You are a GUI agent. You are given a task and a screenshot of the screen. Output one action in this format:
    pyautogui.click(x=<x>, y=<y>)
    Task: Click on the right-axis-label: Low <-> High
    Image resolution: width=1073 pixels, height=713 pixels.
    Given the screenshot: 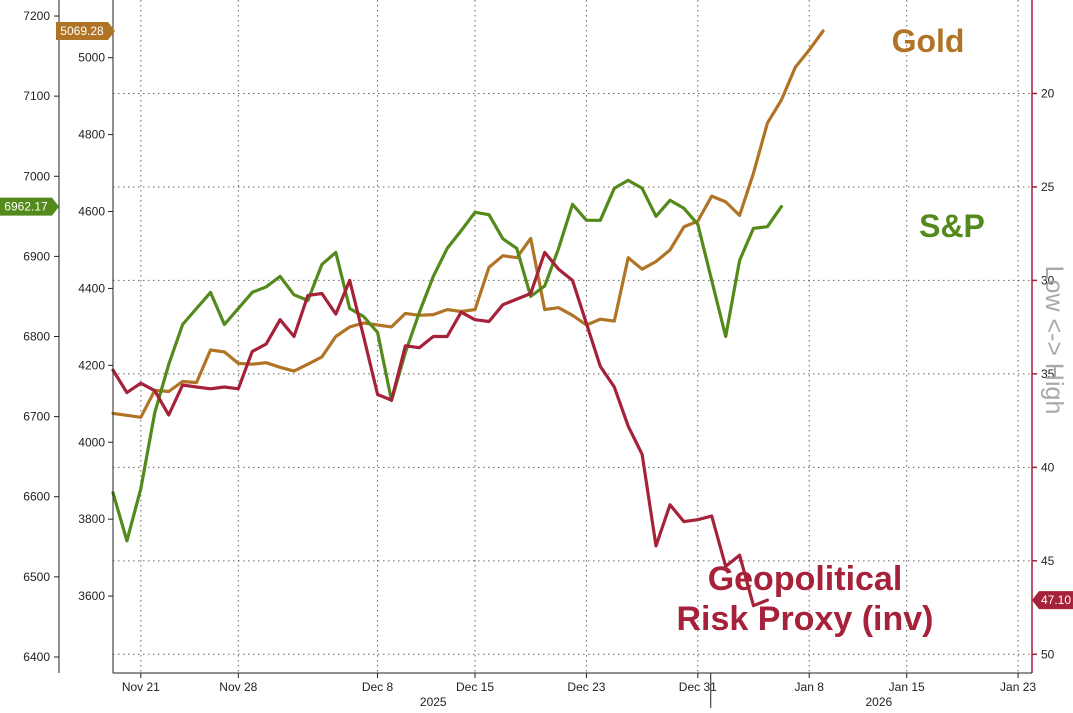 What is the action you would take?
    pyautogui.click(x=1054, y=340)
    